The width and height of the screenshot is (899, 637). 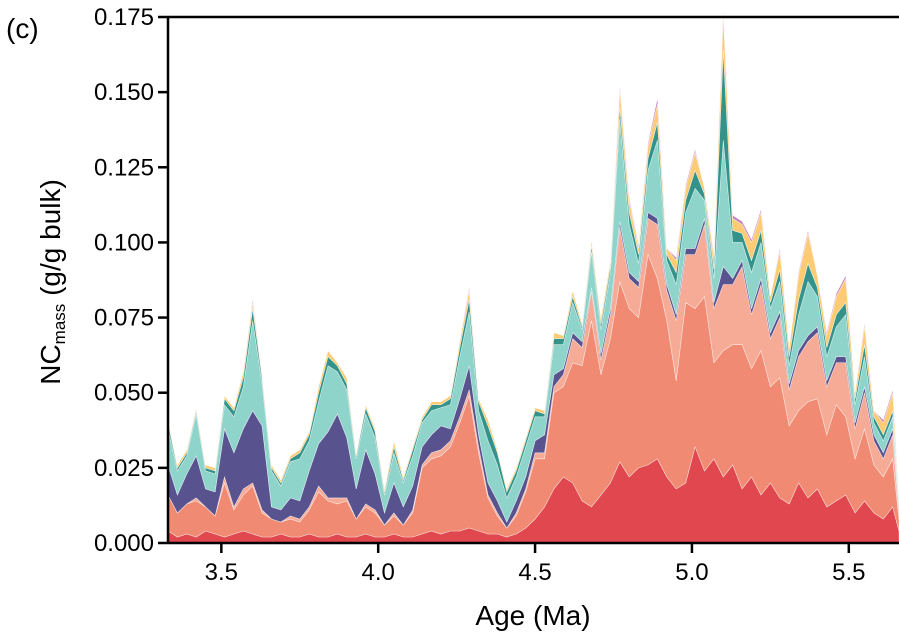 I want to click on y-tick-label: 0.125, so click(x=124, y=167).